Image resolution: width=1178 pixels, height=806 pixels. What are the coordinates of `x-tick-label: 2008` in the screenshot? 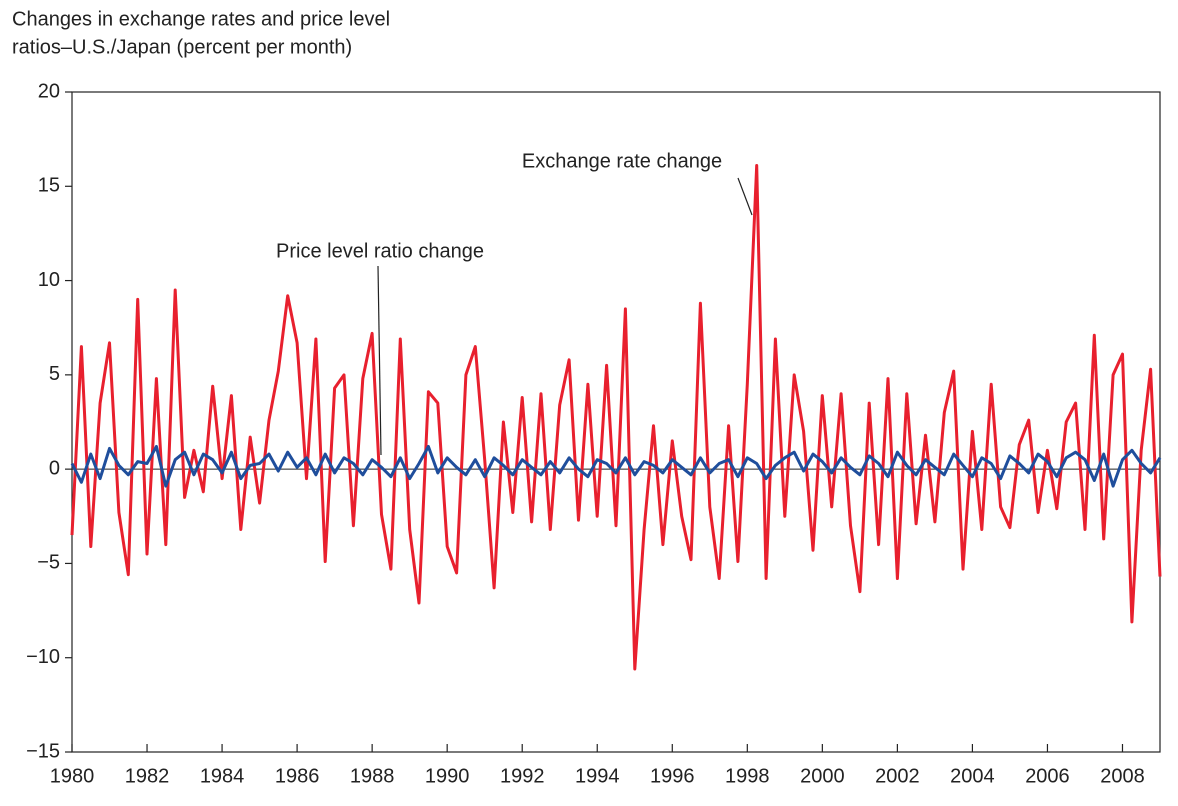 It's located at (1122, 776).